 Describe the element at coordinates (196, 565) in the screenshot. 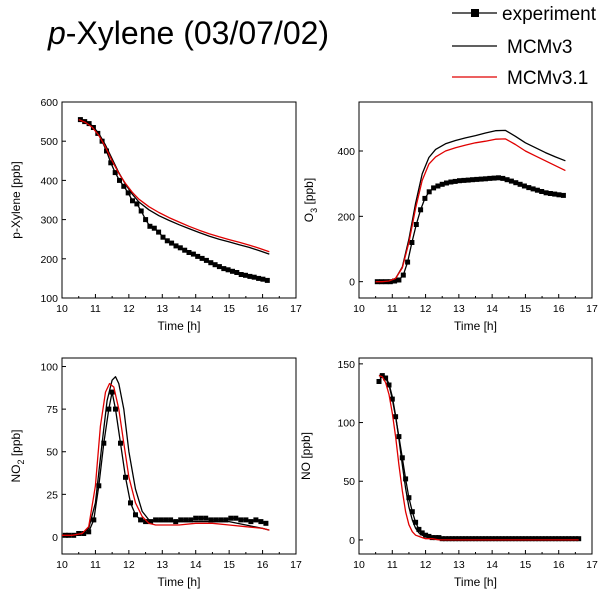

I see `x-tick-label: 14` at that location.